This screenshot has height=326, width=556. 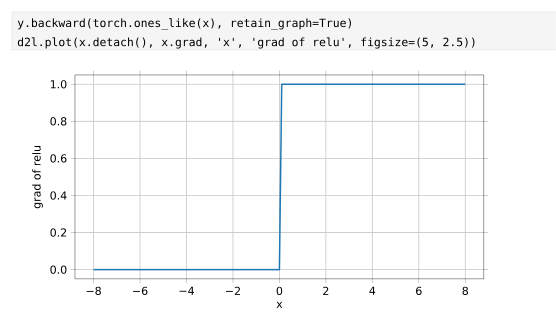 I want to click on x-tick-label: −4, so click(x=187, y=290).